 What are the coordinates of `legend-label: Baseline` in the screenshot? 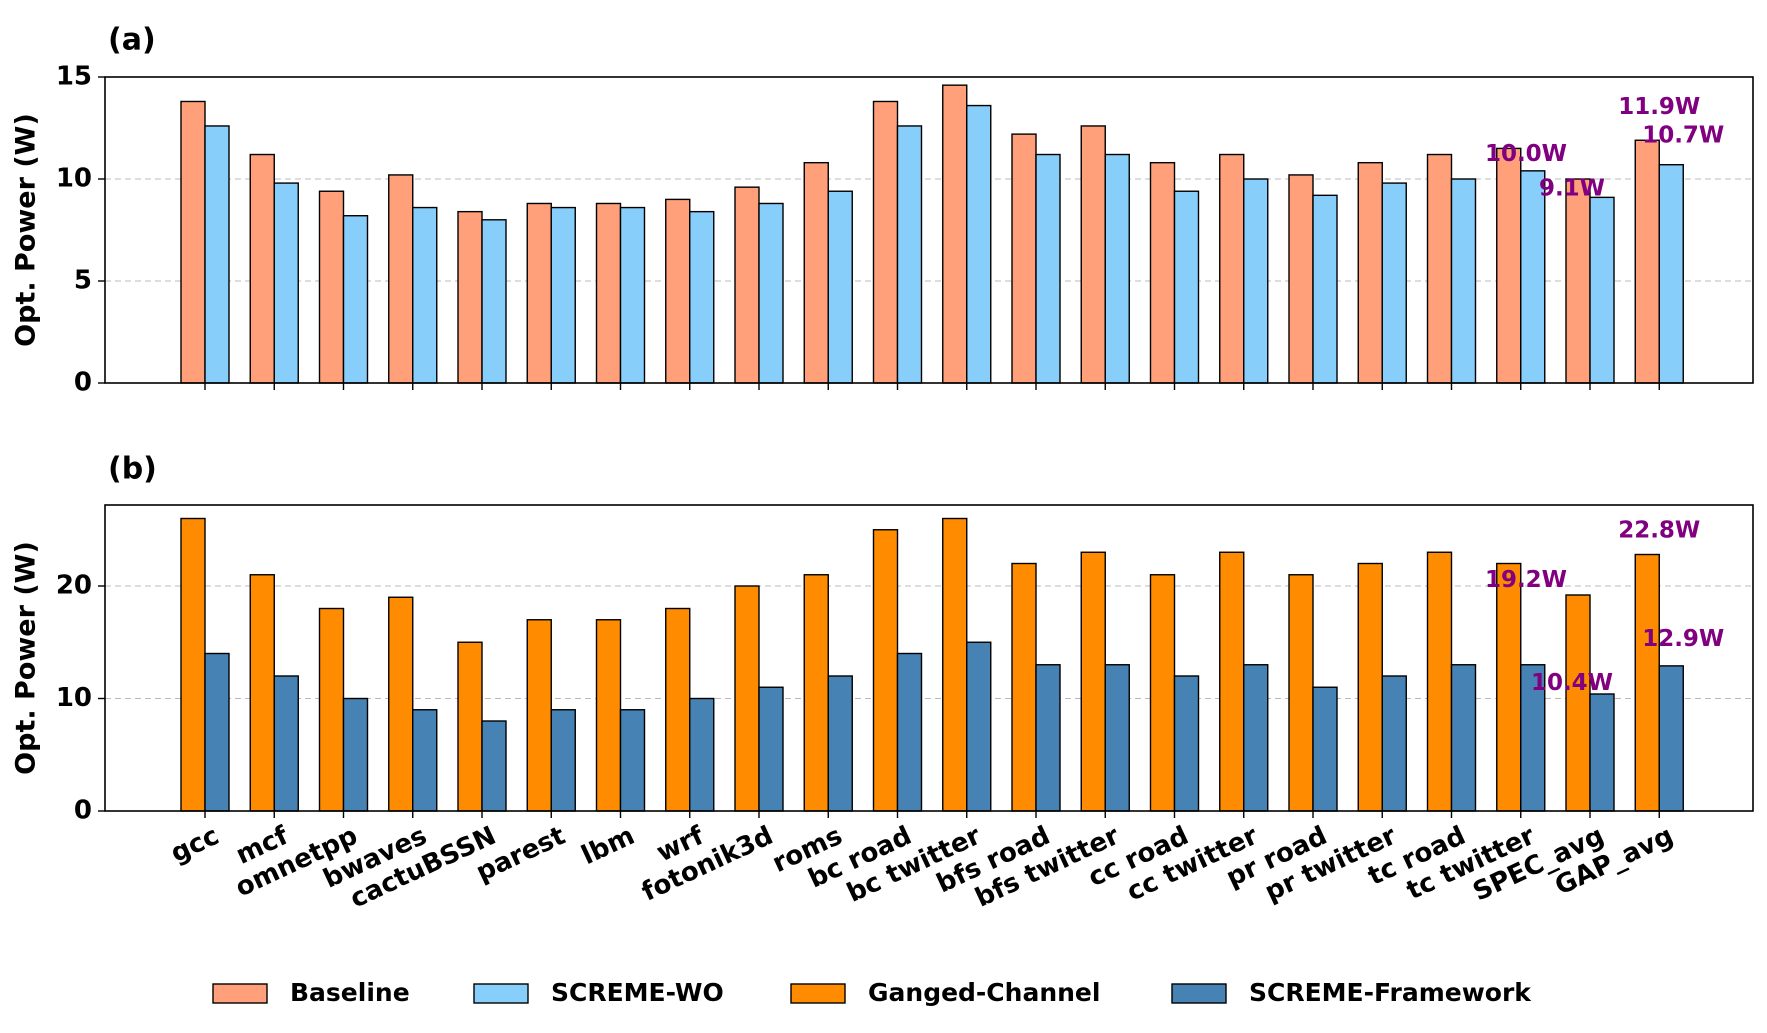 It's located at (350, 992).